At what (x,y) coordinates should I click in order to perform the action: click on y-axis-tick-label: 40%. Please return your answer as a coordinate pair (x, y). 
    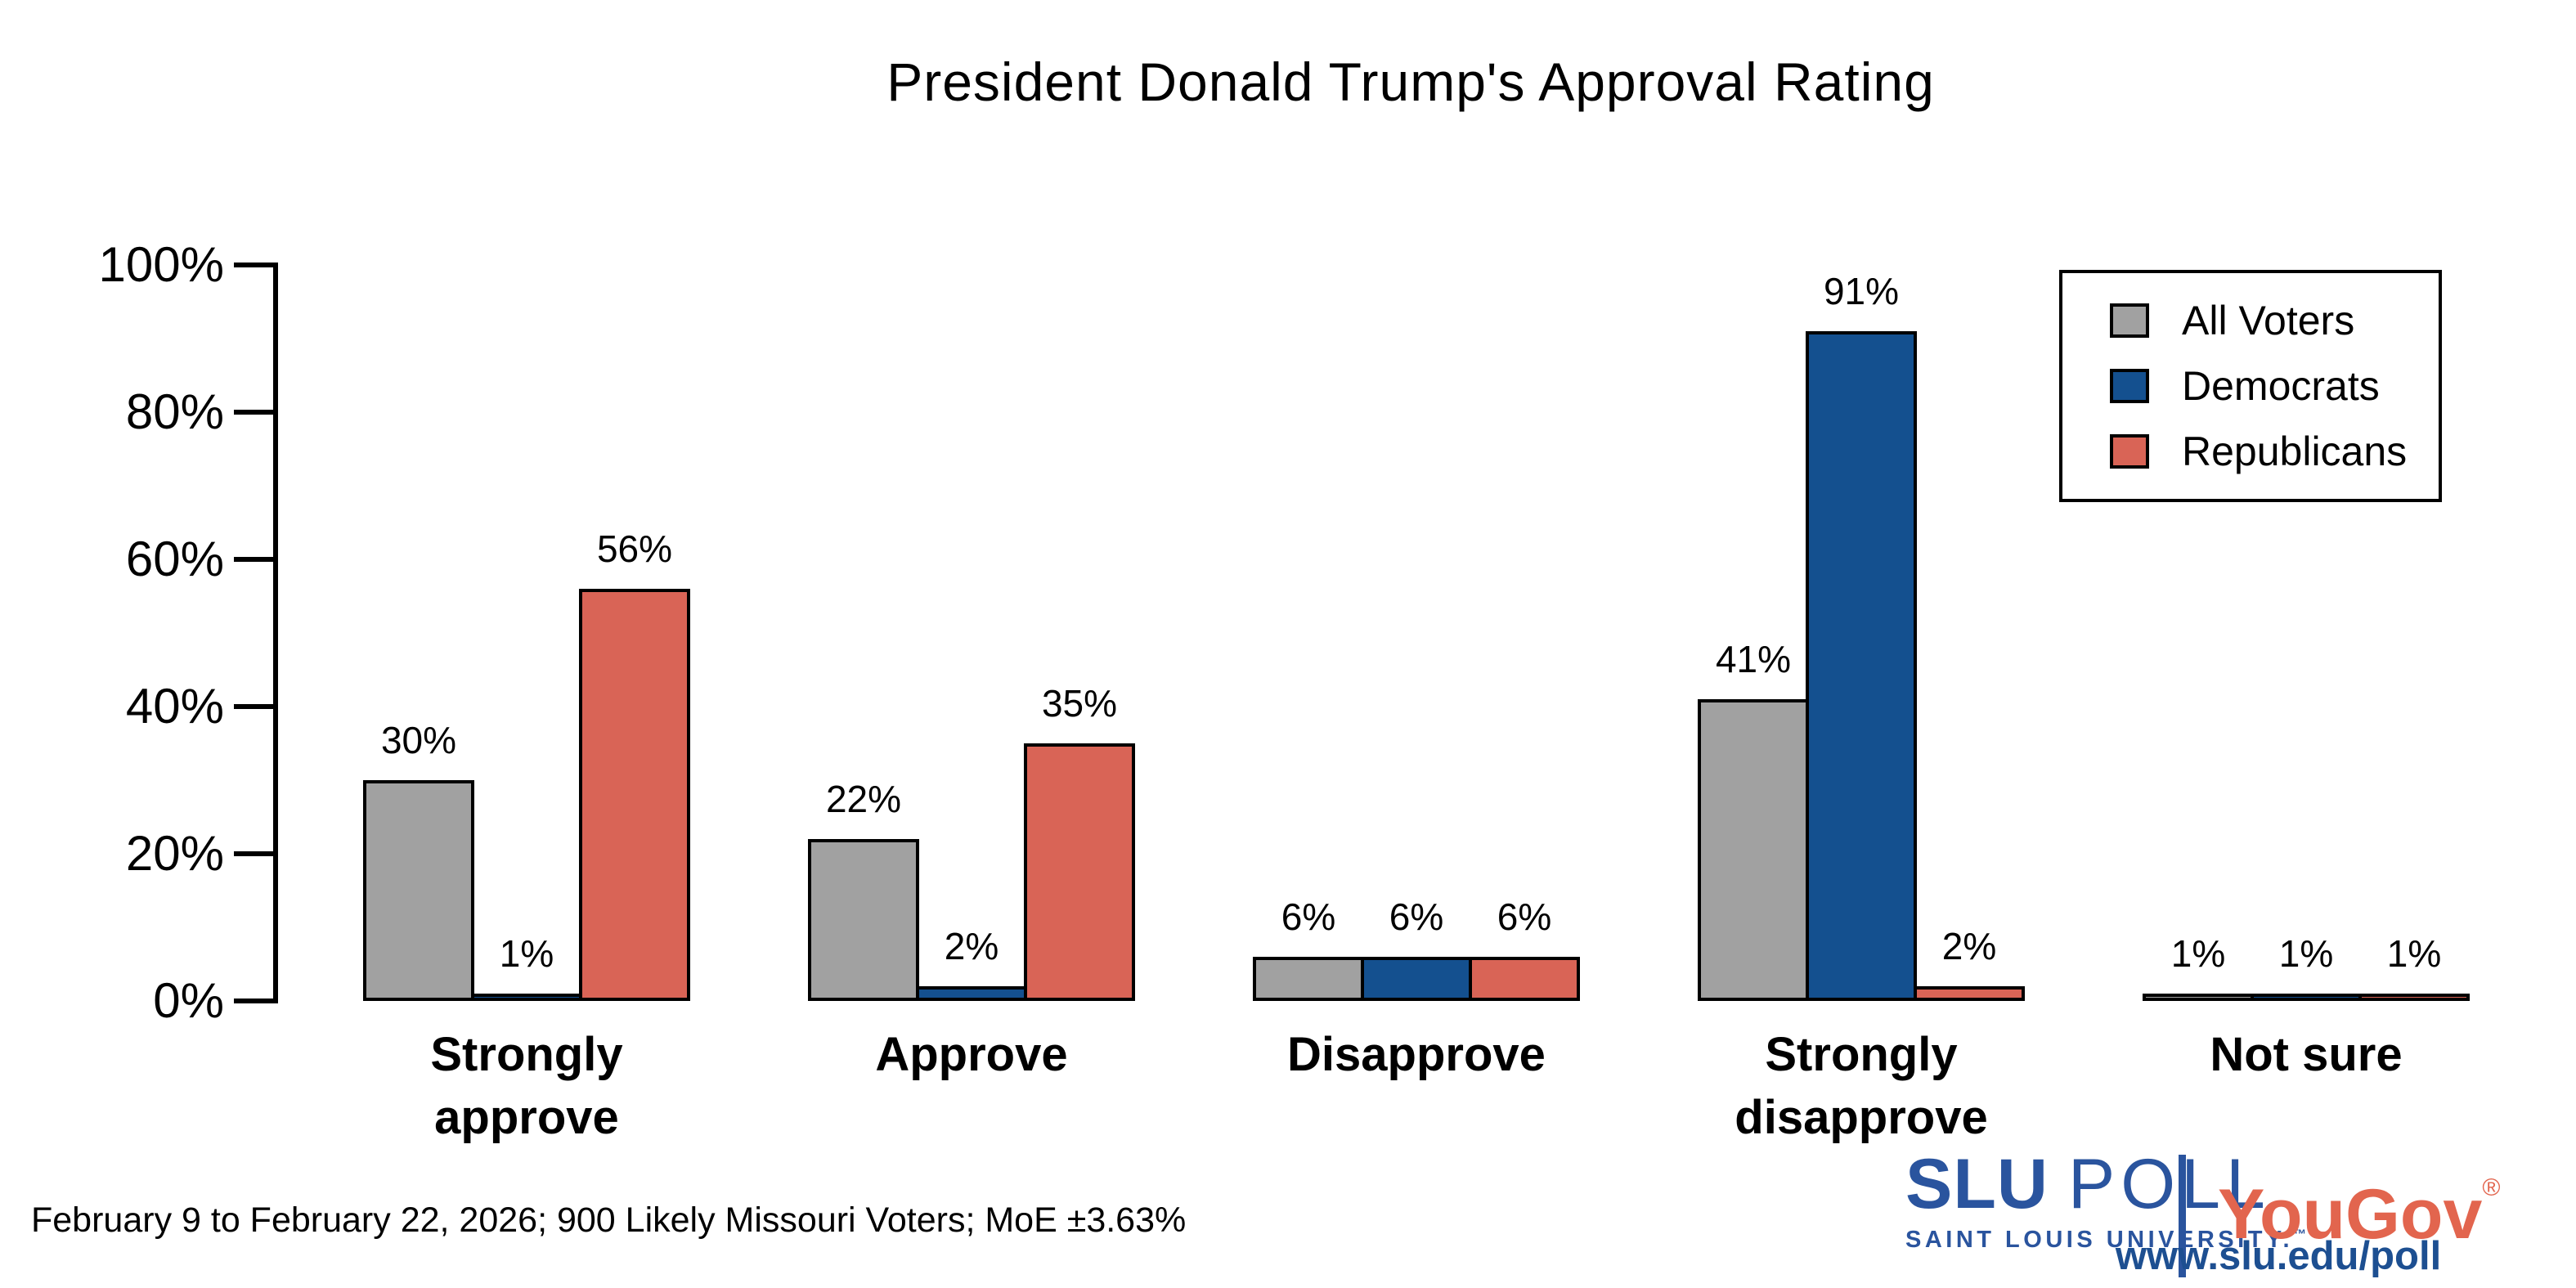
    Looking at the image, I should click on (174, 706).